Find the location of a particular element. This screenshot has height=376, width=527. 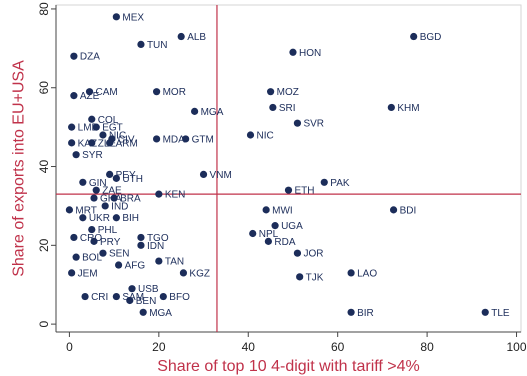

data-point: MGA is located at coordinates (155, 313).